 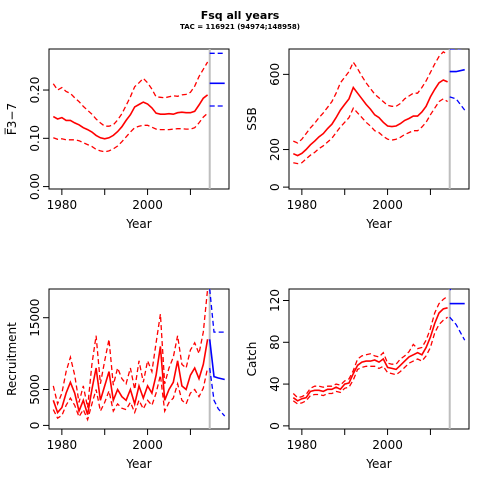 What do you see at coordinates (147, 445) in the screenshot?
I see `recruitment-x-tick-label: 2000` at bounding box center [147, 445].